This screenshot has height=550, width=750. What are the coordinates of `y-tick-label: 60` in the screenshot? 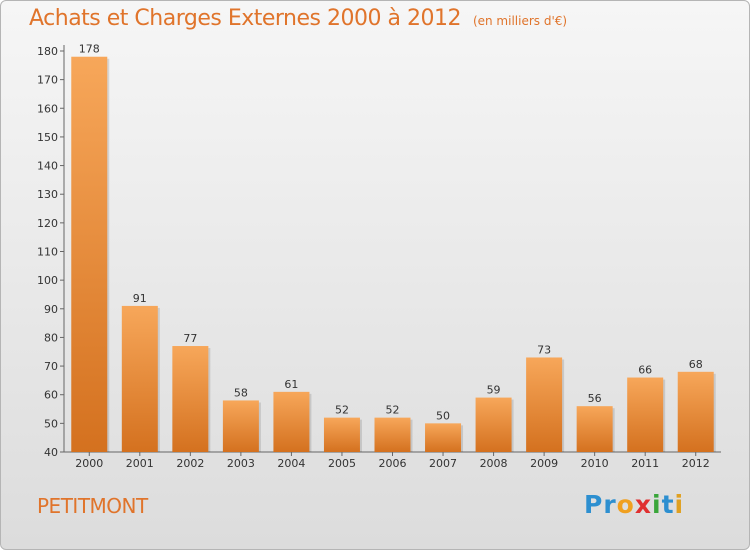 It's located at (51, 395).